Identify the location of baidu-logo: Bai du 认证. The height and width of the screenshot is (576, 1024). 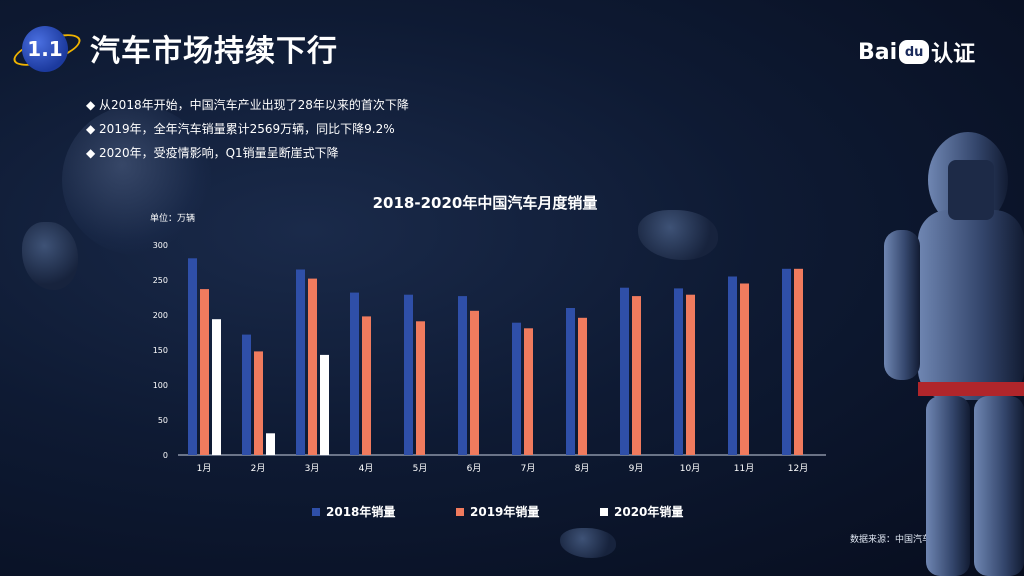
(916, 52).